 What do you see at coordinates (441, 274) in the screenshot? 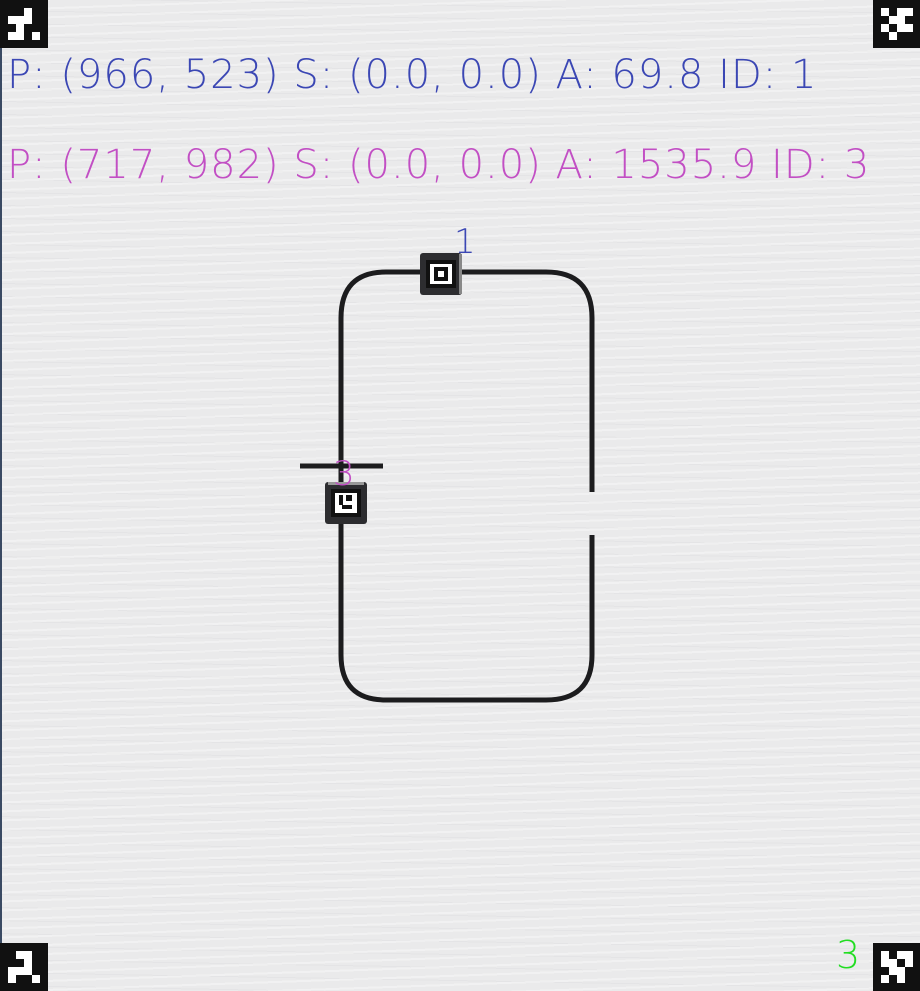
I see `robot-1-marker` at bounding box center [441, 274].